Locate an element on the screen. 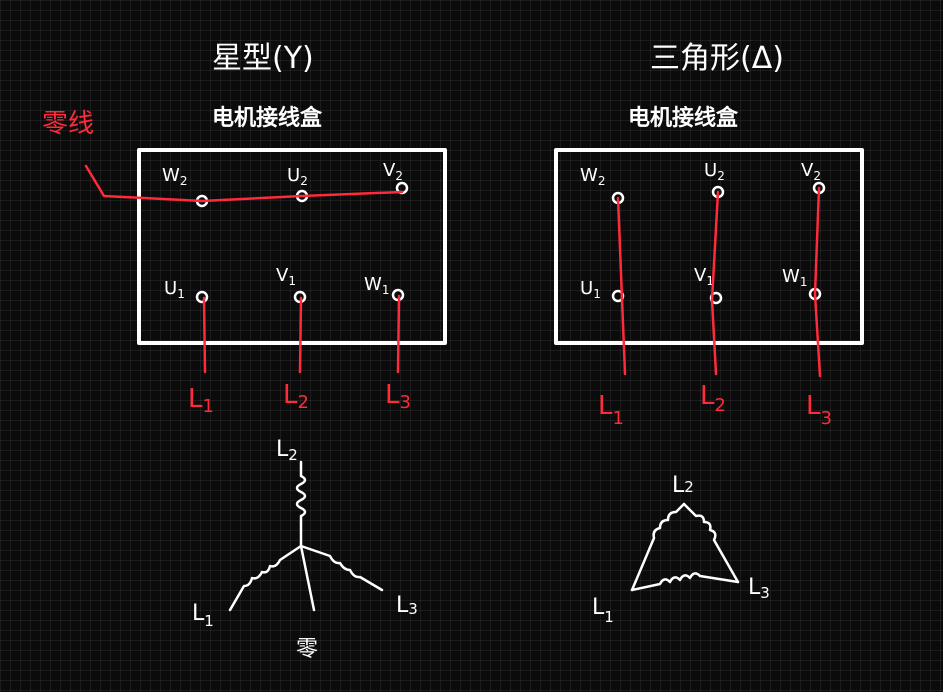 Image resolution: width=943 pixels, height=692 pixels. delta-winding-left is located at coordinates (658, 547).